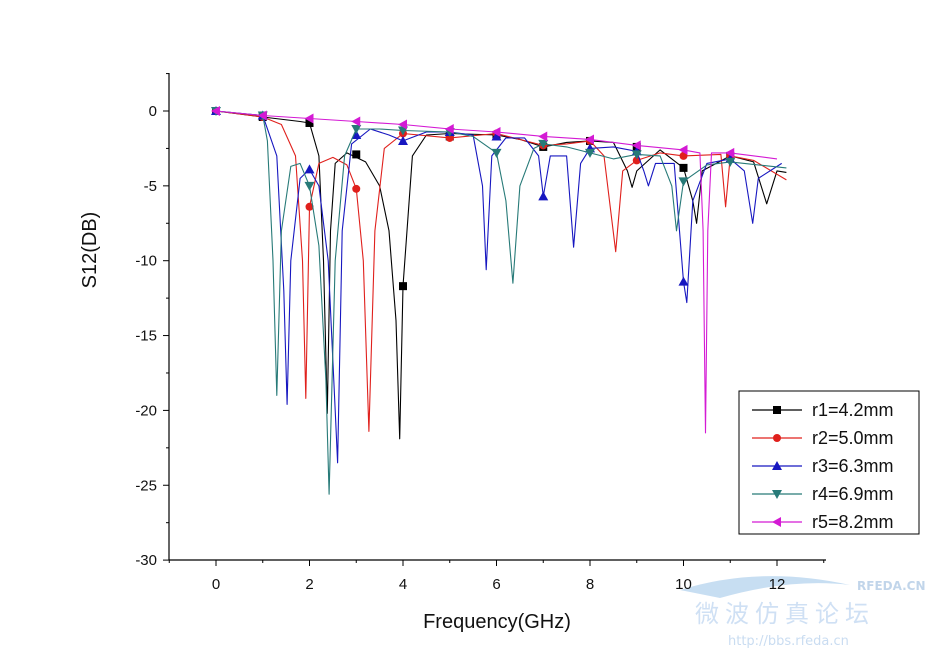  What do you see at coordinates (146, 261) in the screenshot?
I see `y-tick-label: -10` at bounding box center [146, 261].